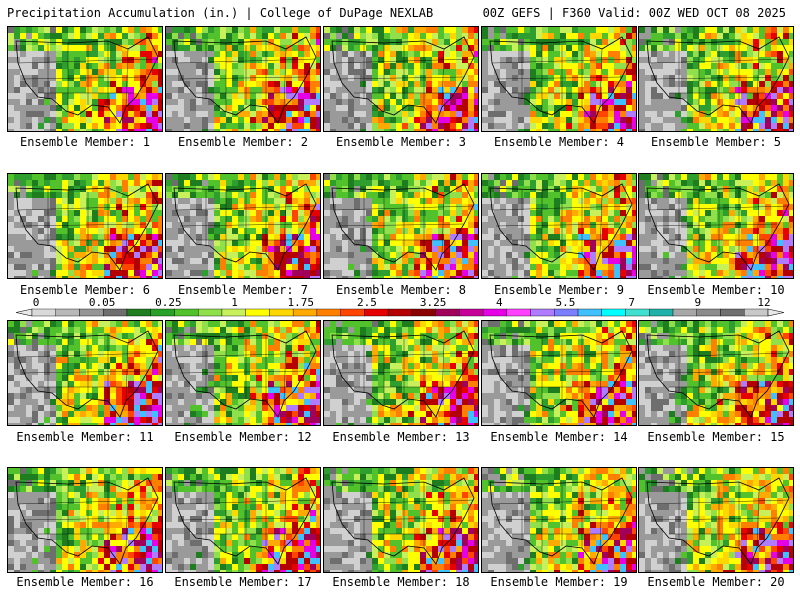  Describe the element at coordinates (764, 302) in the screenshot. I see `colorbar-label: 12` at that location.